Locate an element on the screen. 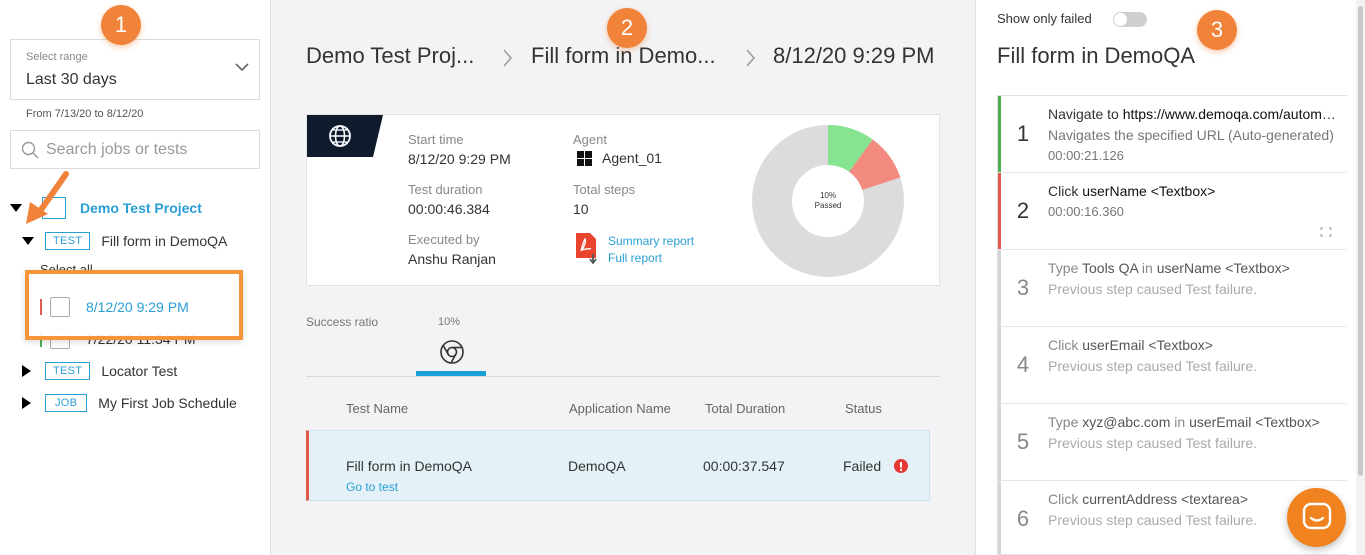 This screenshot has height=555, width=1365. column-header-application: Application Name is located at coordinates (620, 408).